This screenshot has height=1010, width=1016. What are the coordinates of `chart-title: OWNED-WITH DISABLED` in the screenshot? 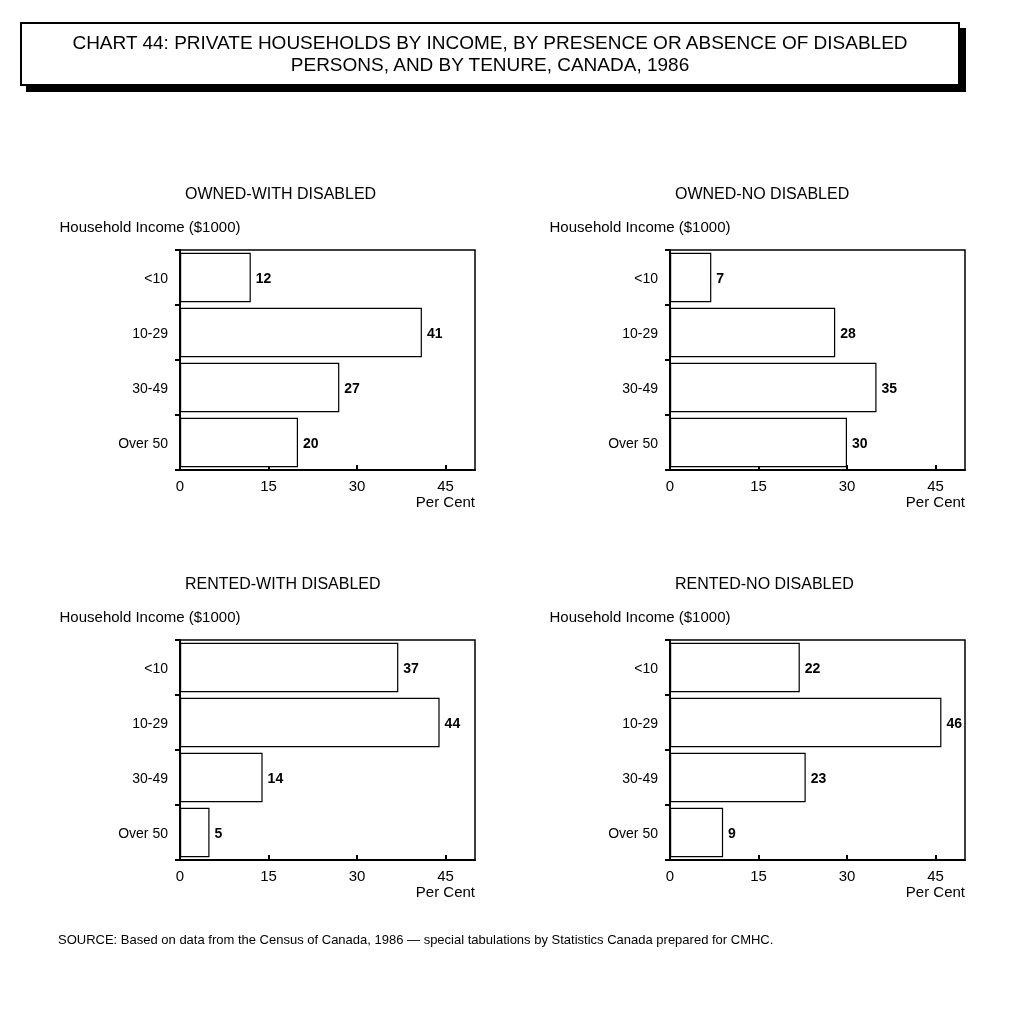 It's located at (281, 193).